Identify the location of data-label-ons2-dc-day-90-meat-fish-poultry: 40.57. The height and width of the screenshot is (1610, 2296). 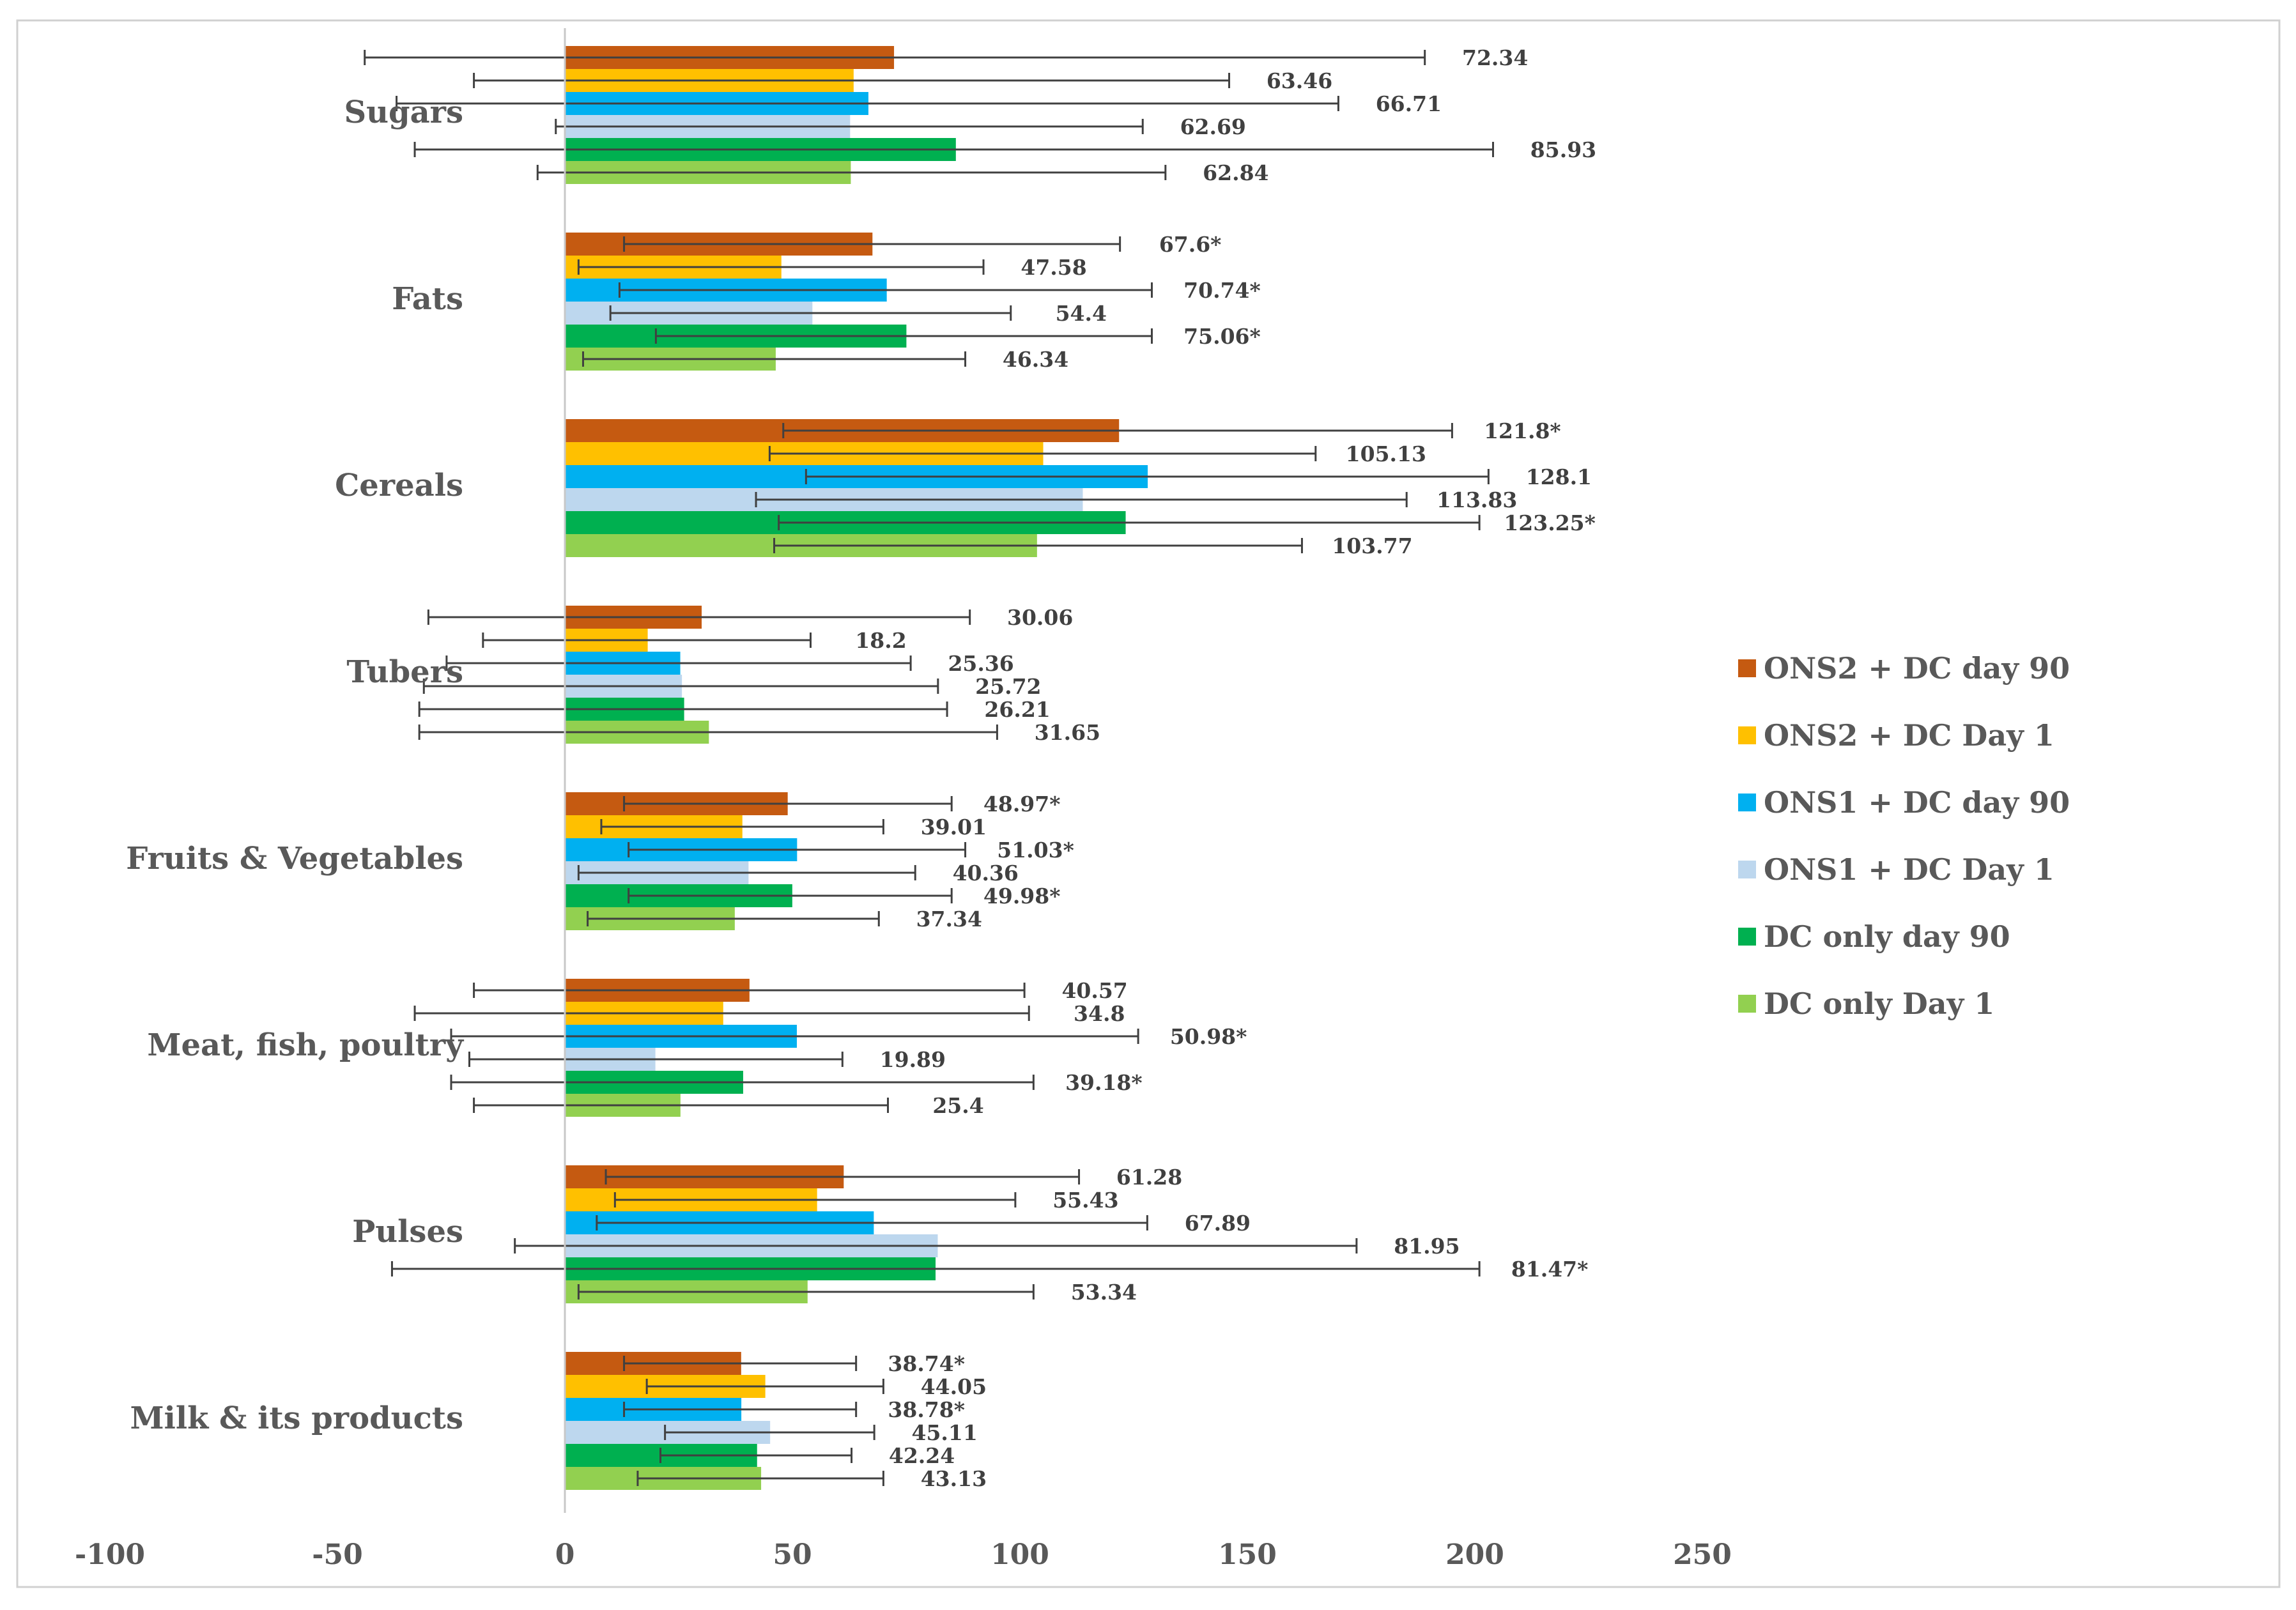
(1094, 990).